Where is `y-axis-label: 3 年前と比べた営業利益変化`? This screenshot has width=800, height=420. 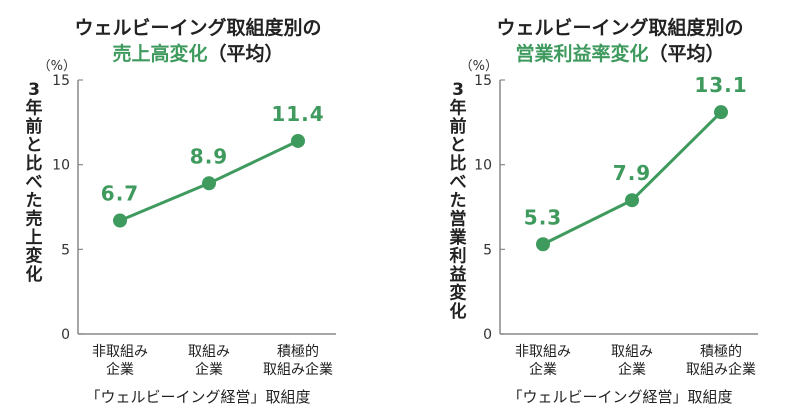 y-axis-label: 3 年前と比べた営業利益変化 is located at coordinates (458, 201).